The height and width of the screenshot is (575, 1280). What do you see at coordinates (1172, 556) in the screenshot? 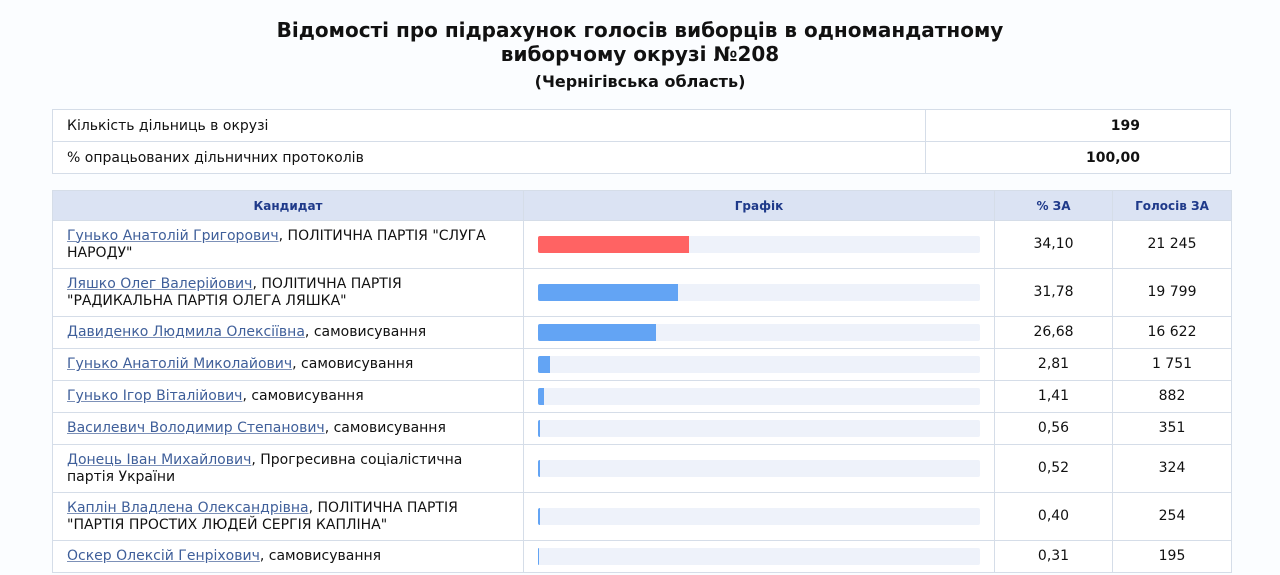
I see `votes-cell: 195` at bounding box center [1172, 556].